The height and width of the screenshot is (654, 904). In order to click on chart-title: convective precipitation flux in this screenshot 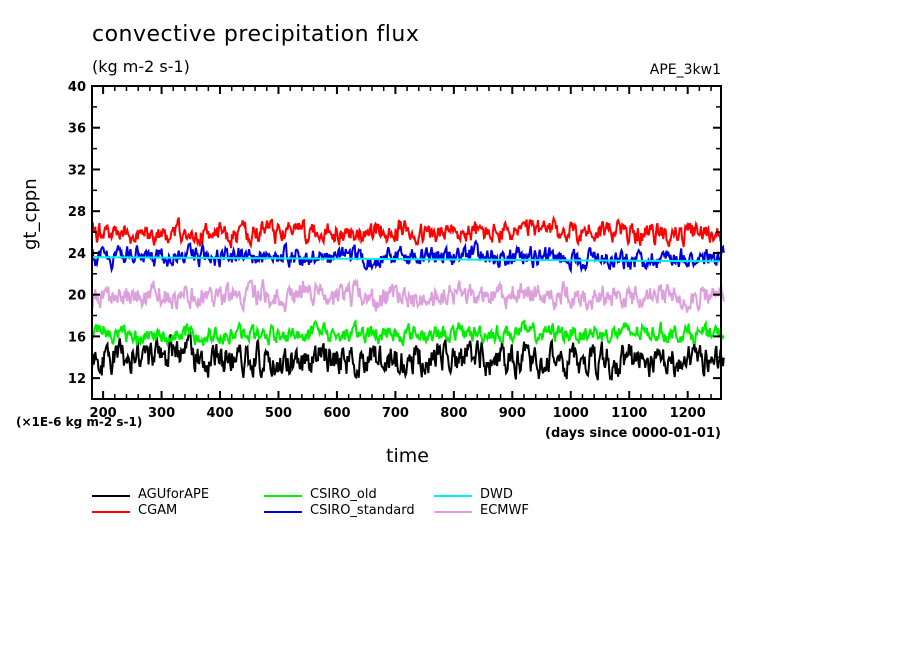, I will do `click(256, 34)`.